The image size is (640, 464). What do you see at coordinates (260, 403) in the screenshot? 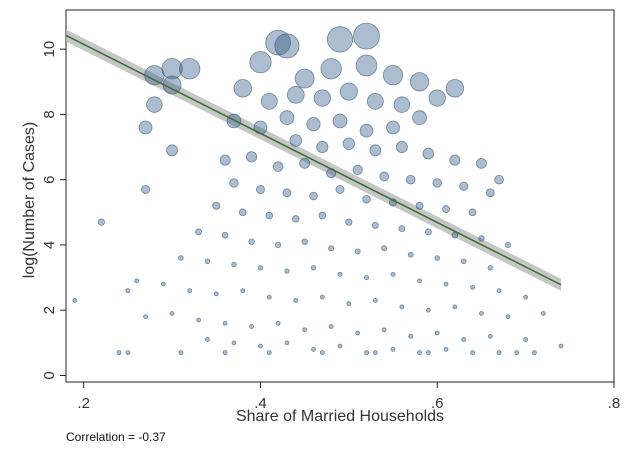
I see `x-tick-label: .4` at bounding box center [260, 403].